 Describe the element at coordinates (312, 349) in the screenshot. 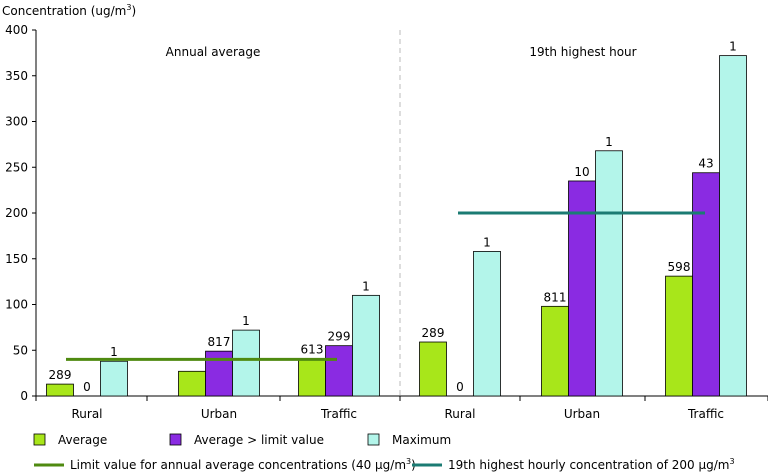

I see `data-label: 613` at that location.